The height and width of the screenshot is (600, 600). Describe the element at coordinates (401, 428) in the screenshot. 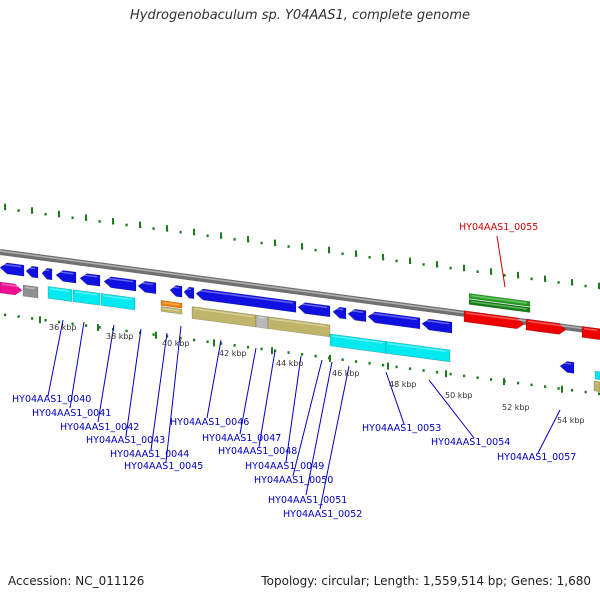

I see `gene-label: HY04AAS1_0053` at that location.